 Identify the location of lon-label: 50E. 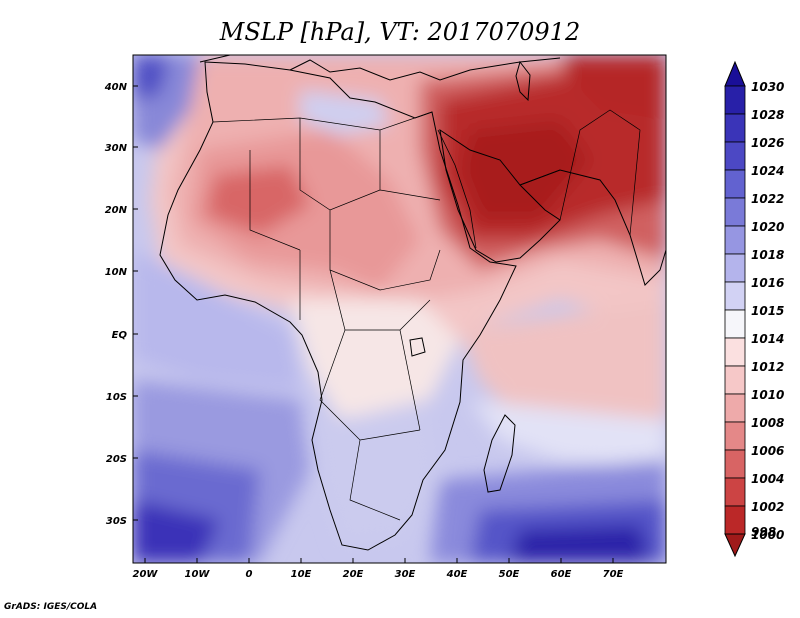
(509, 574).